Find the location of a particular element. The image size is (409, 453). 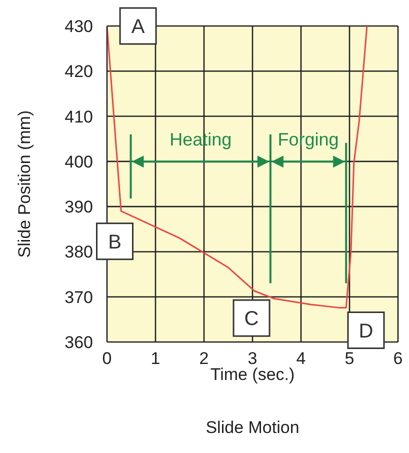

x-tick-label: 6 is located at coordinates (398, 358).